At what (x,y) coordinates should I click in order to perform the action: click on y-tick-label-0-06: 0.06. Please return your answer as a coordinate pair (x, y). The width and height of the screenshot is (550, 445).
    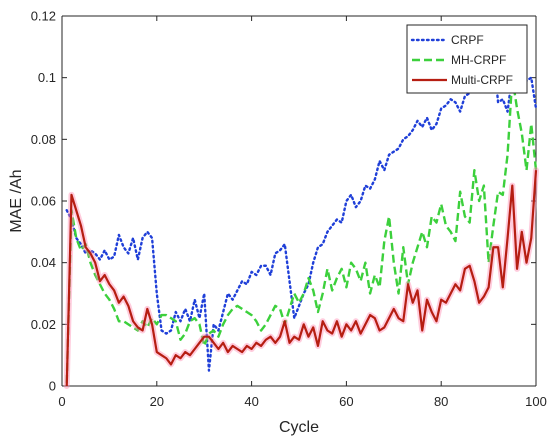
    Looking at the image, I should click on (43, 201).